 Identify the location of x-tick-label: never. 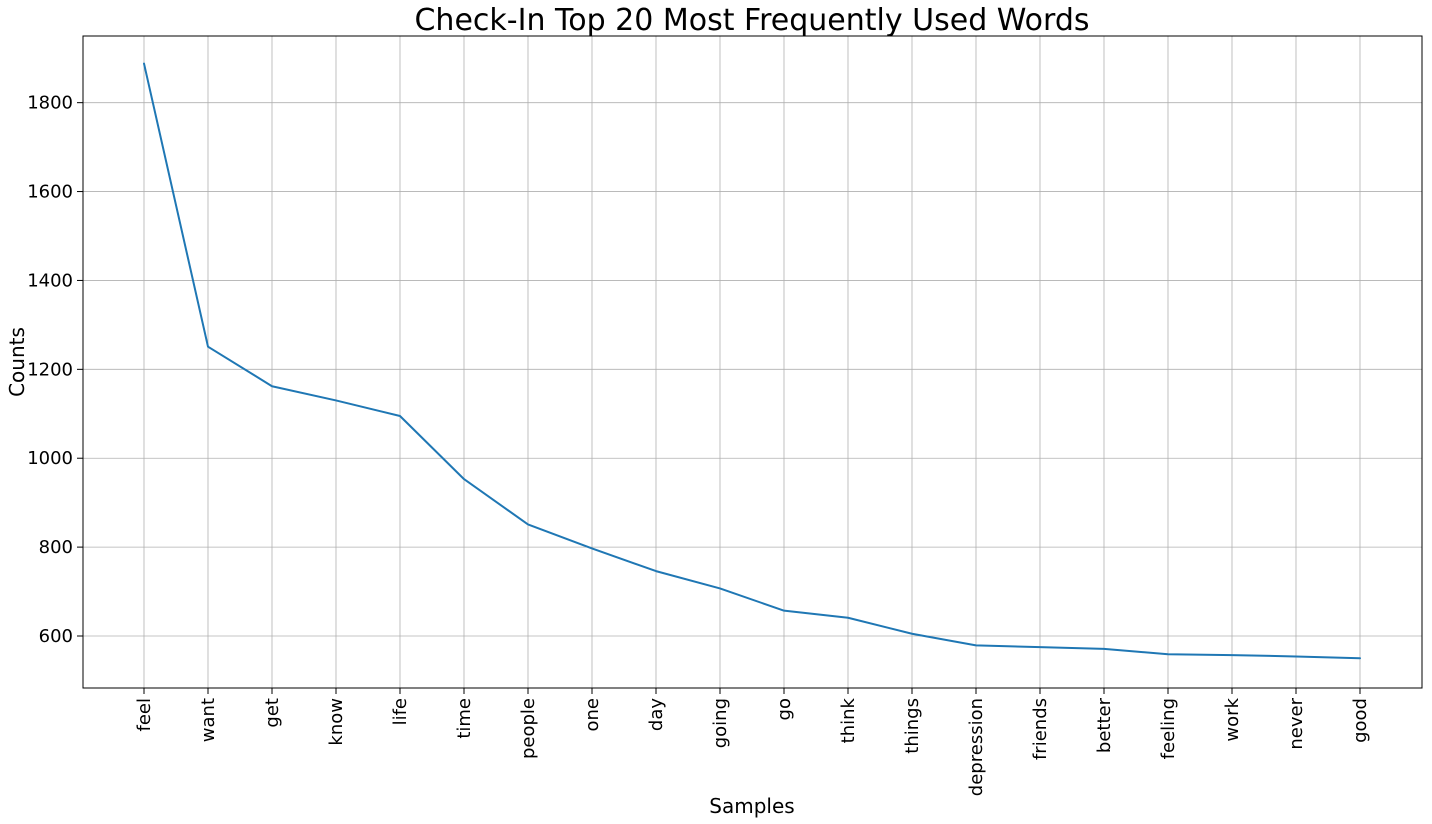
(1296, 723).